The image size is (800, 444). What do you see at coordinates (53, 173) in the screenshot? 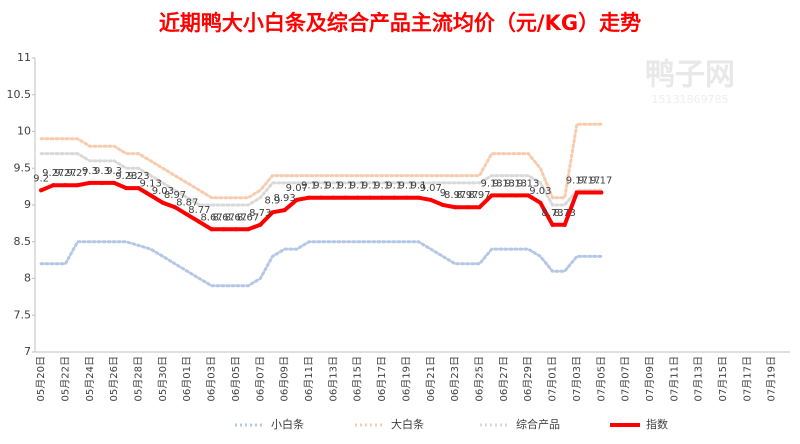
I see `data-label: 9.27` at bounding box center [53, 173].